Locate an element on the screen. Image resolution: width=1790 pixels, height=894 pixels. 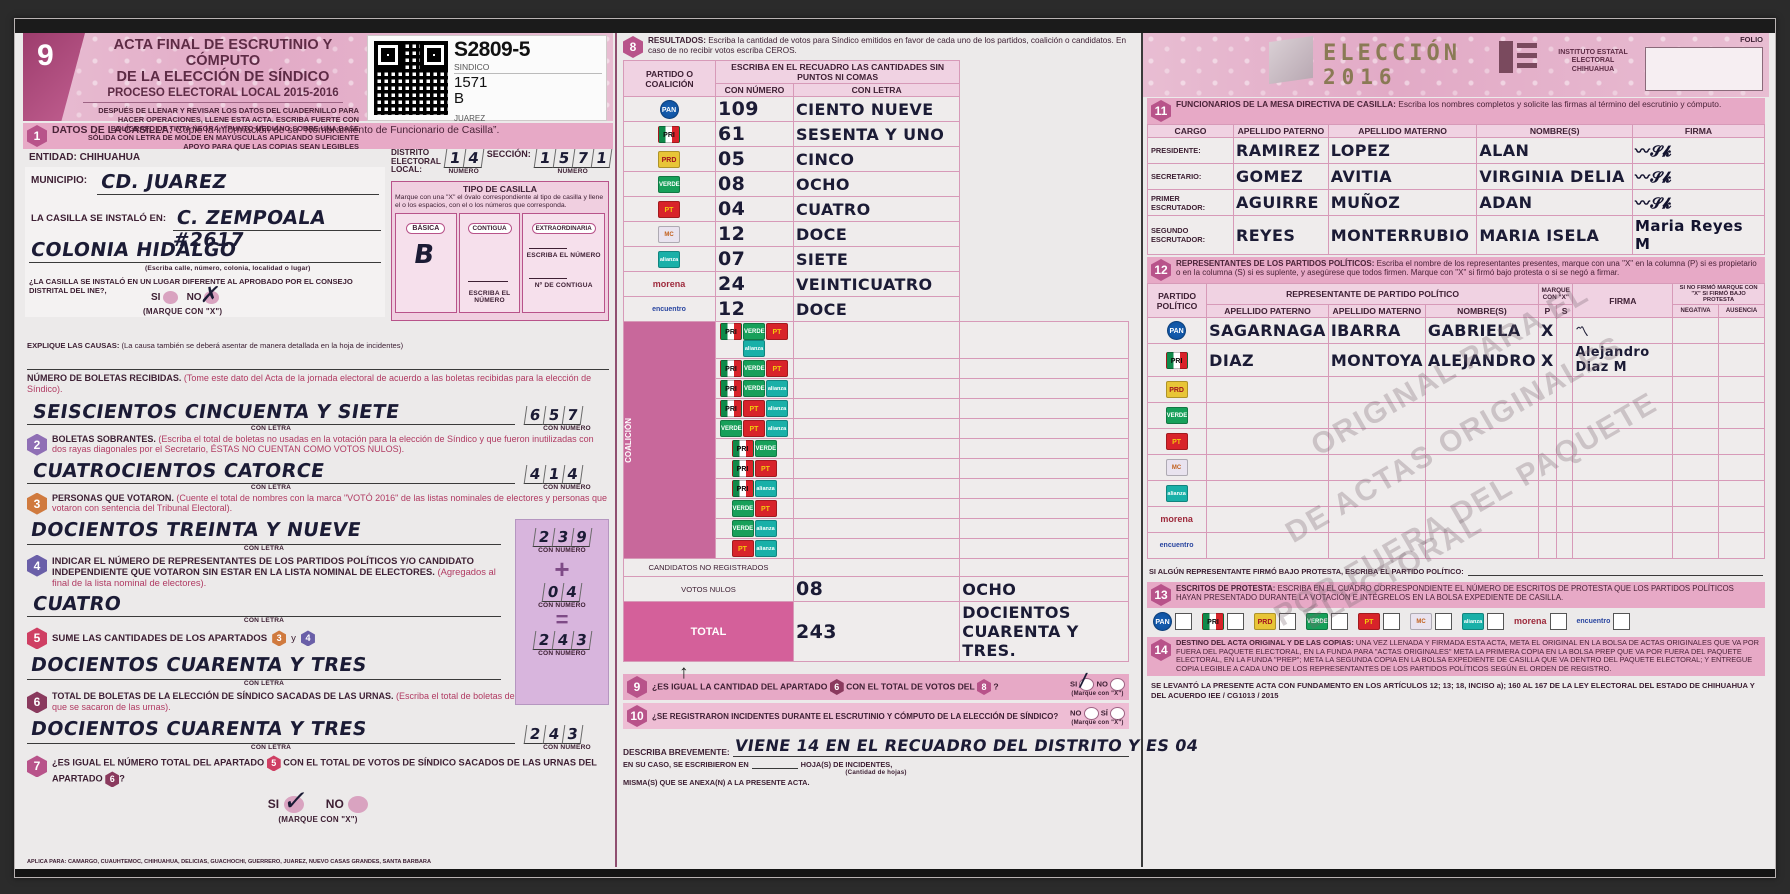
funcionario-materno: MONTERRUBIO is located at coordinates (1402, 235).